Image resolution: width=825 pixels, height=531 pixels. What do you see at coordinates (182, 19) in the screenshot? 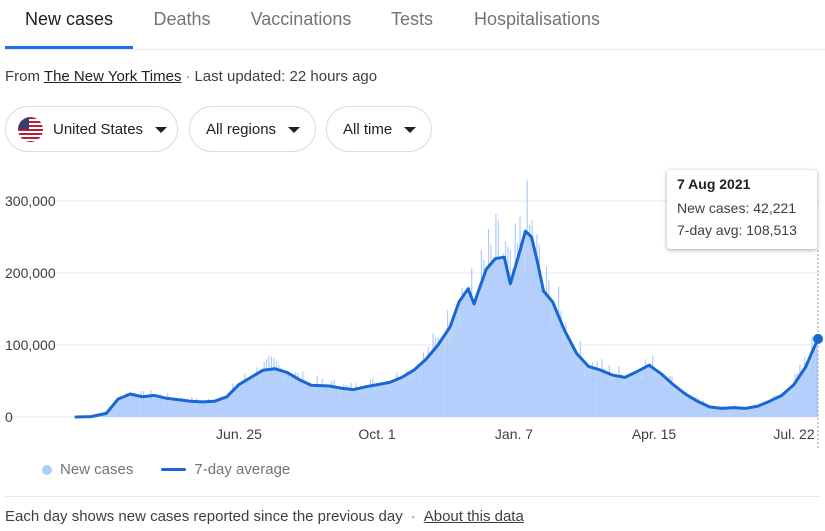
I see `tab-deaths: Deaths` at bounding box center [182, 19].